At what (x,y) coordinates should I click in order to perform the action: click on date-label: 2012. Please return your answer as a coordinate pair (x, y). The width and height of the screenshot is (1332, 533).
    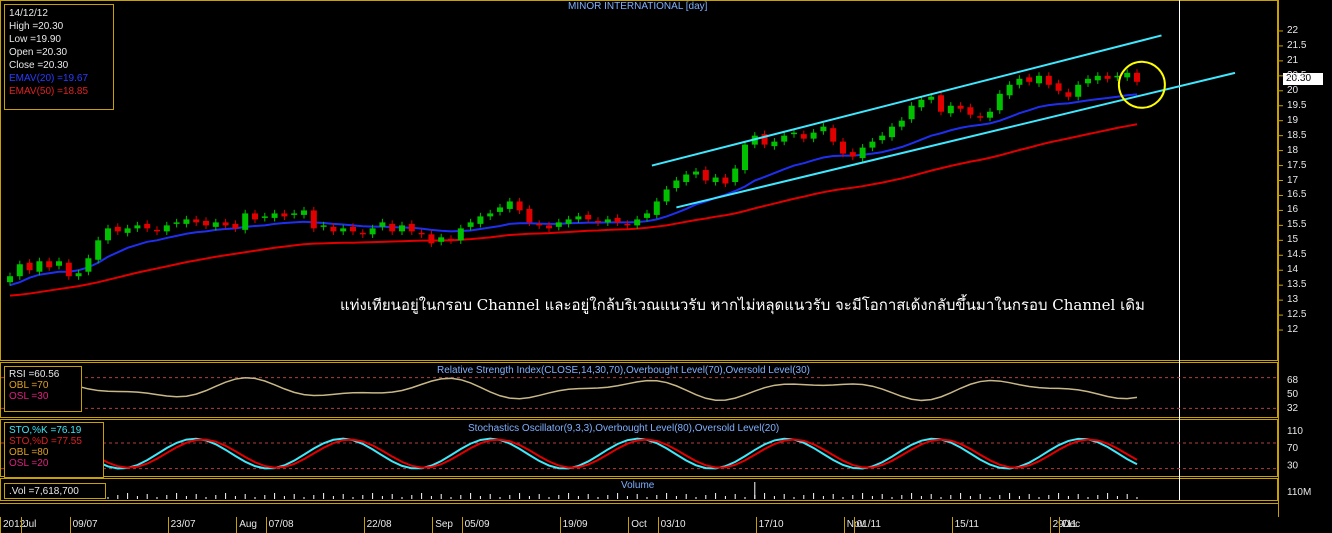
    Looking at the image, I should click on (14, 524).